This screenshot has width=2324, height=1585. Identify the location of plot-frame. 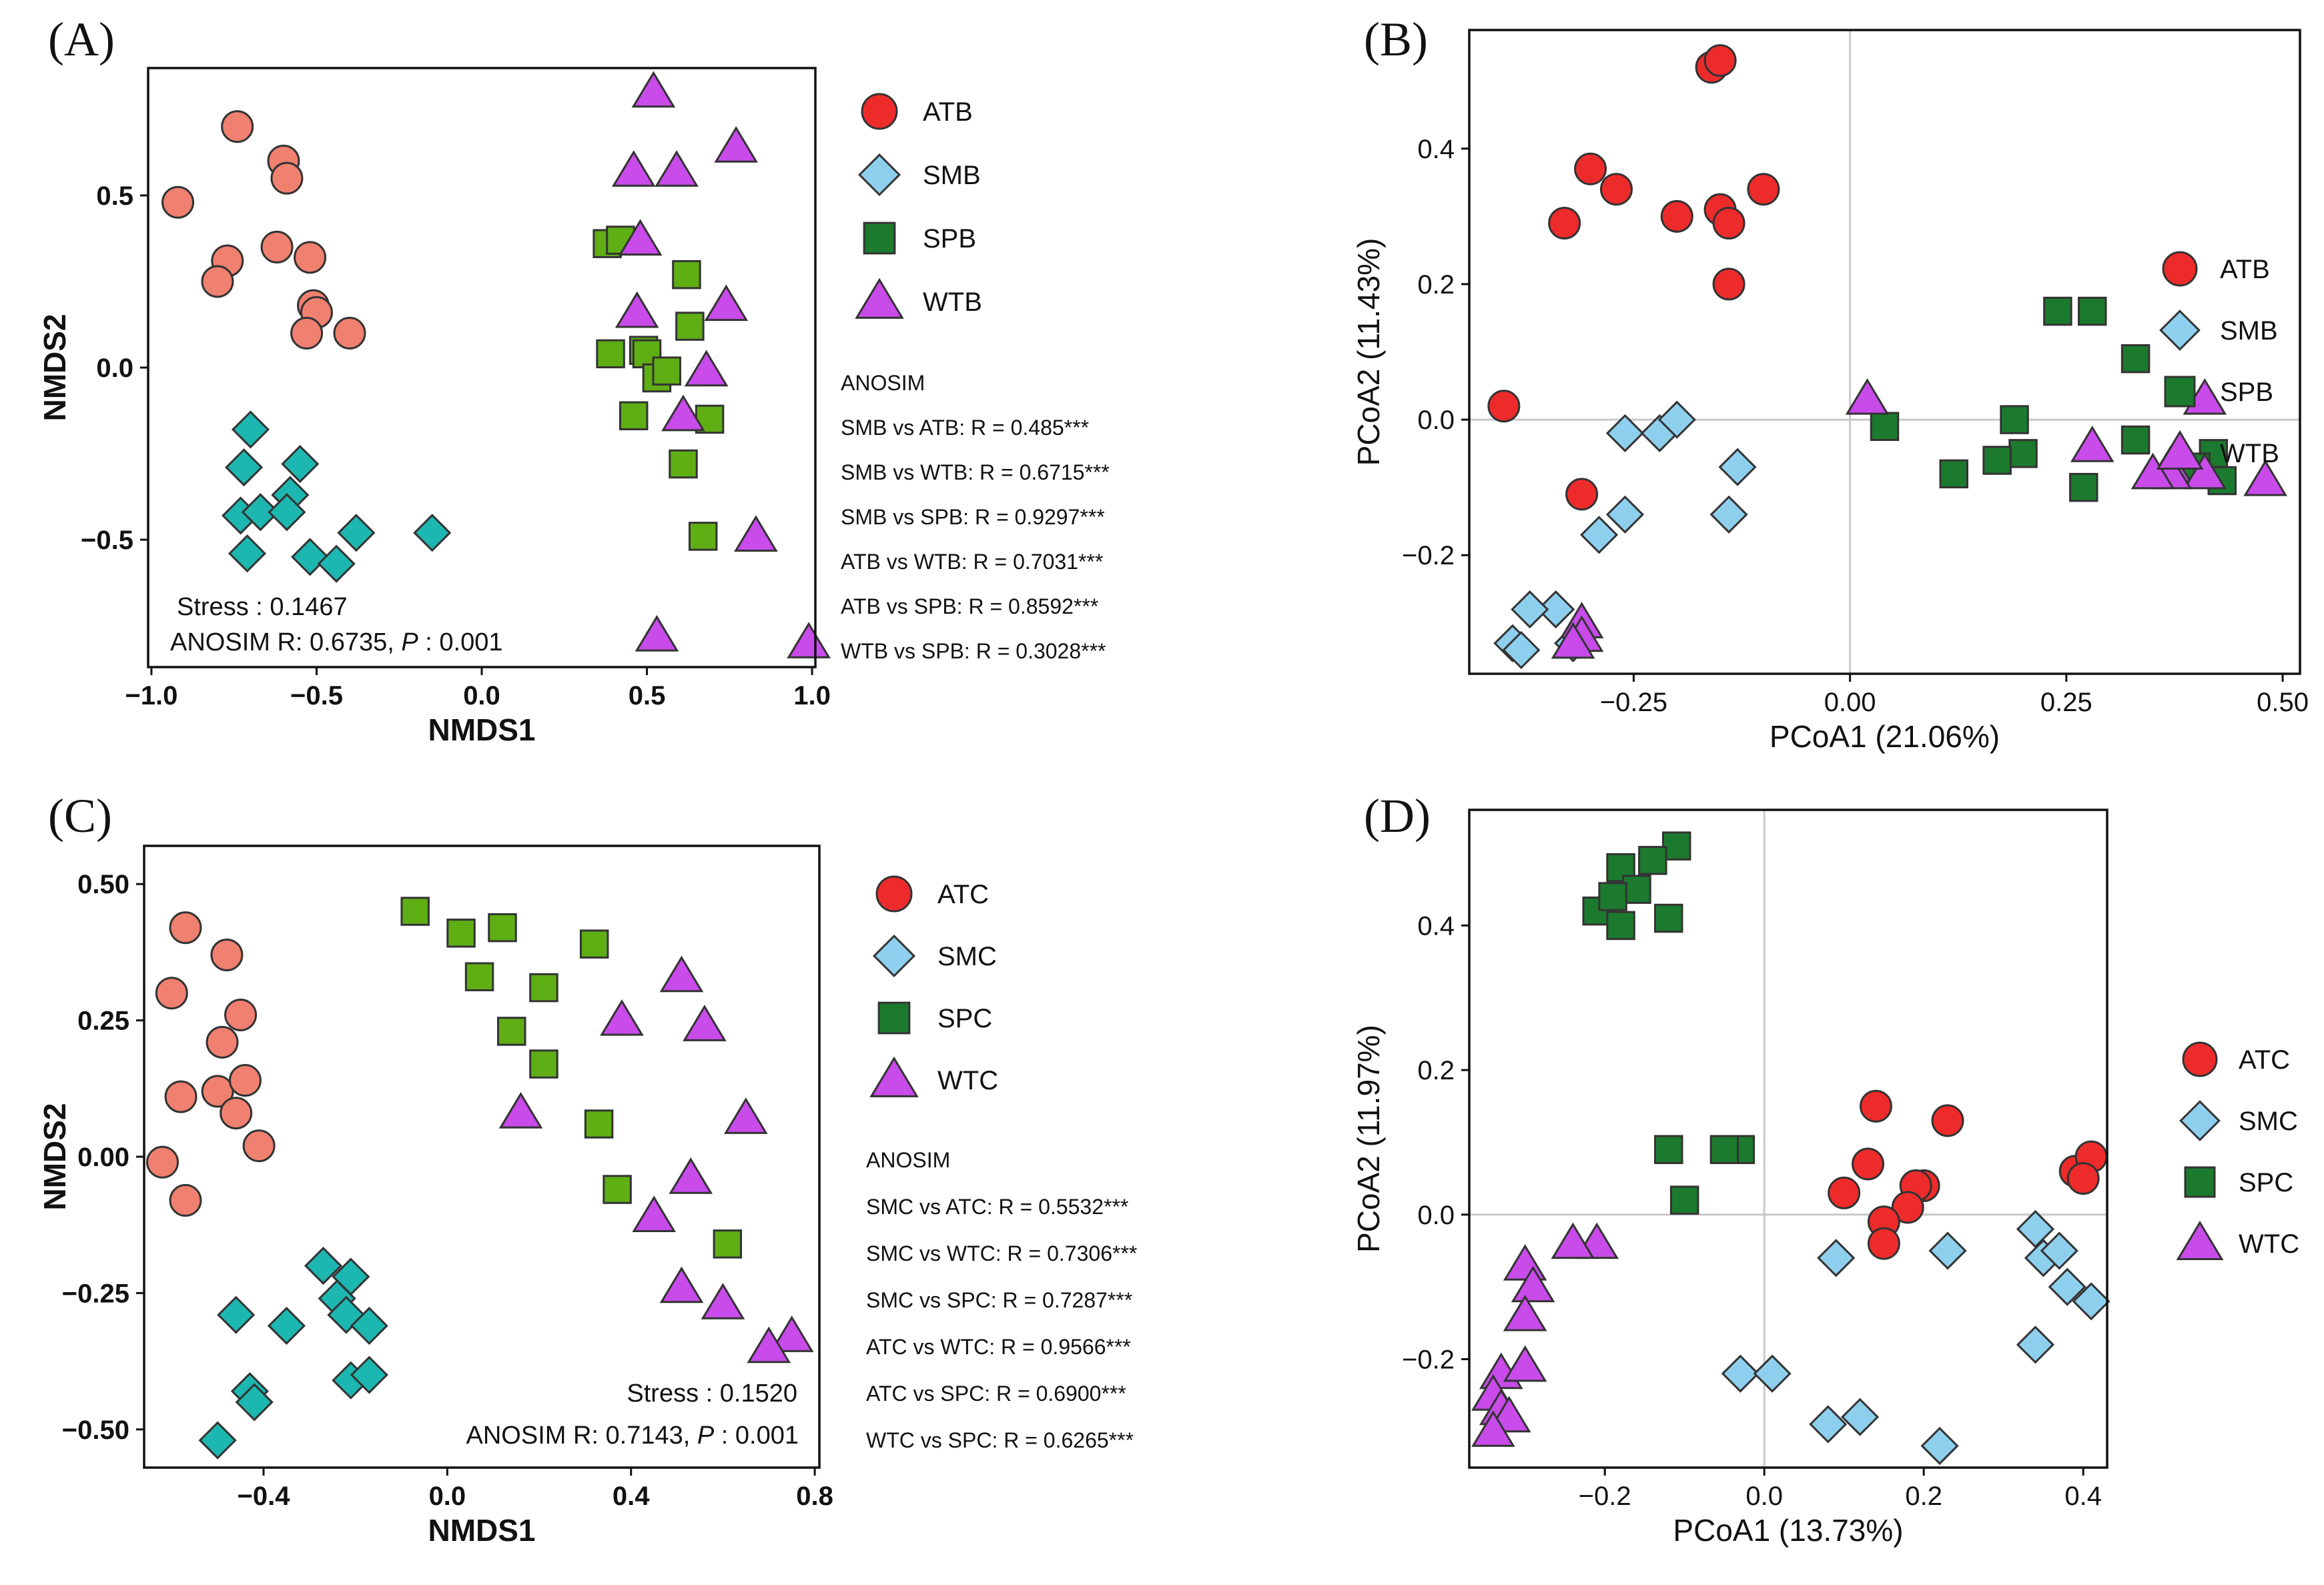
(1884, 352).